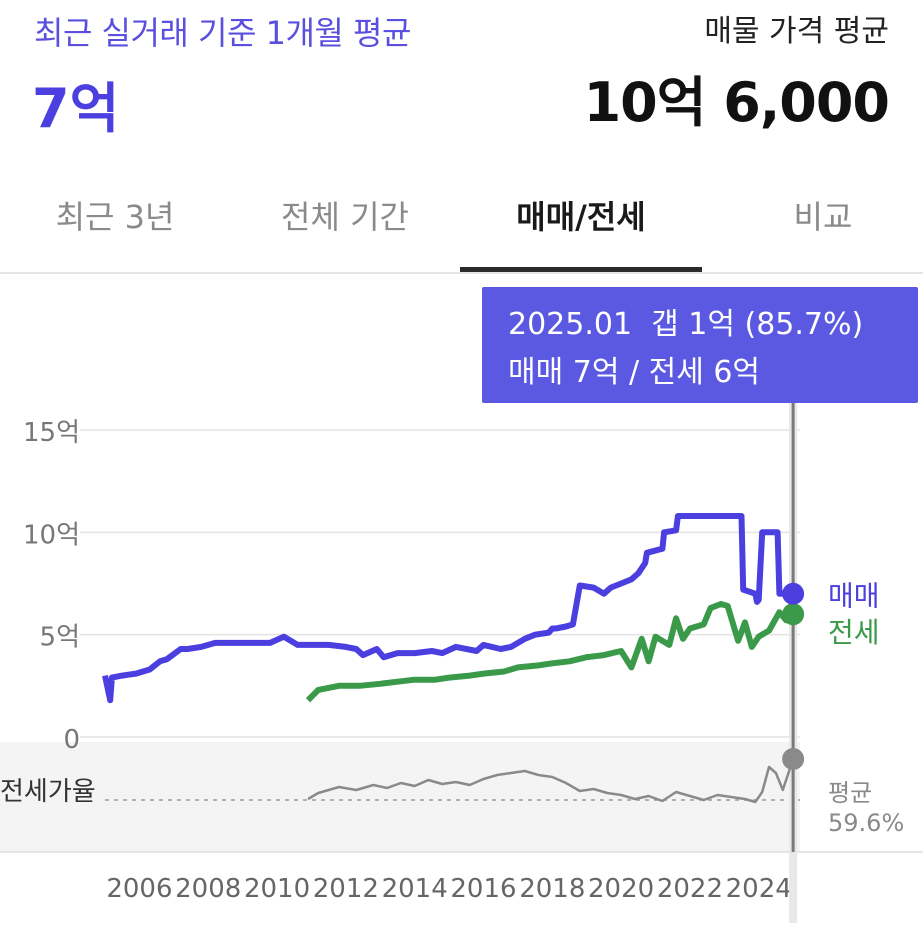 Image resolution: width=923 pixels, height=951 pixels. What do you see at coordinates (736, 102) in the screenshot?
I see `listing-price-value: 10억 6,000` at bounding box center [736, 102].